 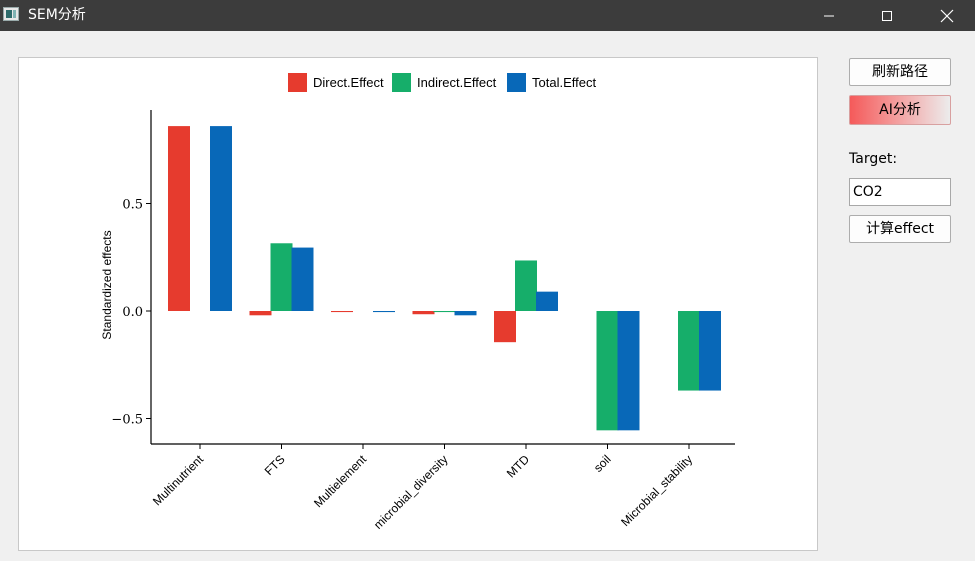 I want to click on app-icon, so click(x=11, y=14).